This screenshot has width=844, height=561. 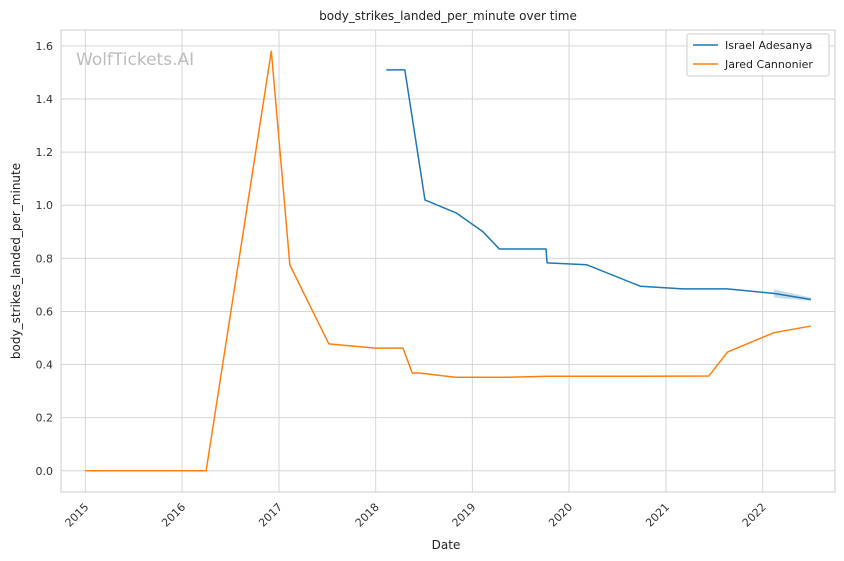 I want to click on chart-title: body_strikes_landed_per_minute over time, so click(x=448, y=16).